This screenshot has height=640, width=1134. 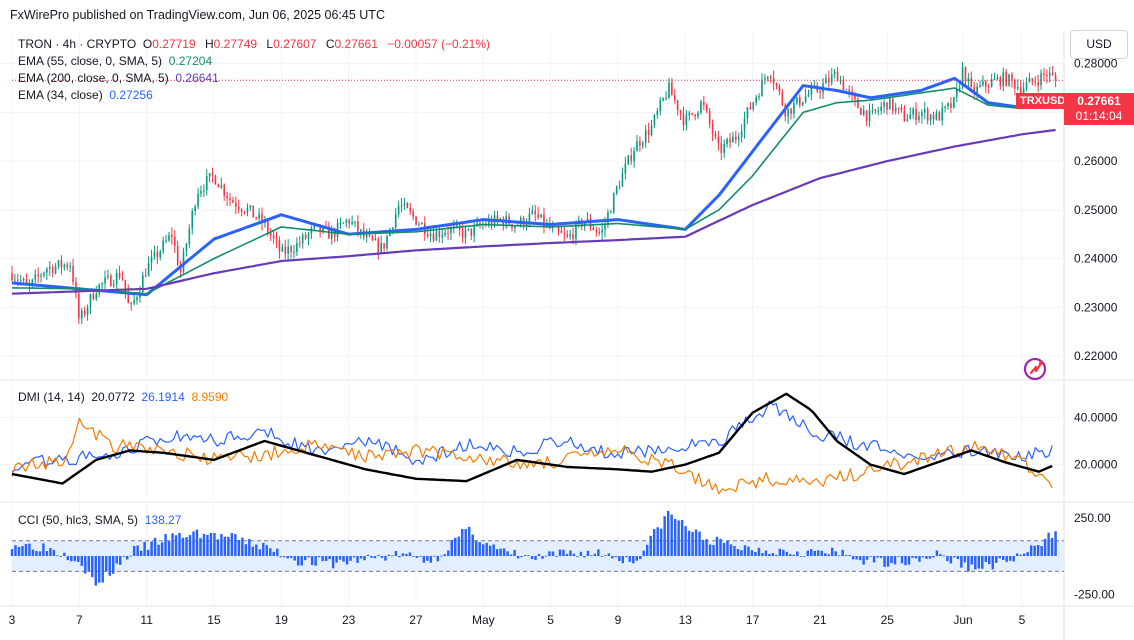 I want to click on ema34-value: 0.27256, so click(x=131, y=95).